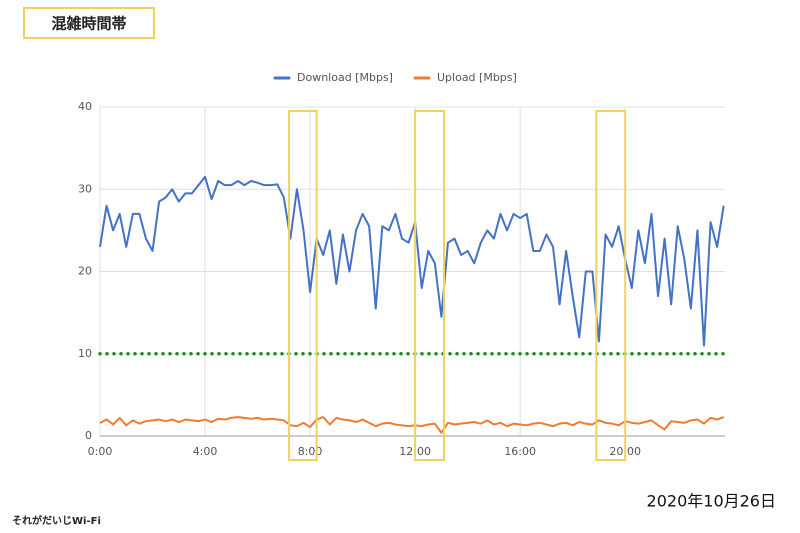 The image size is (800, 533). What do you see at coordinates (85, 271) in the screenshot?
I see `y-tick-label: 20` at bounding box center [85, 271].